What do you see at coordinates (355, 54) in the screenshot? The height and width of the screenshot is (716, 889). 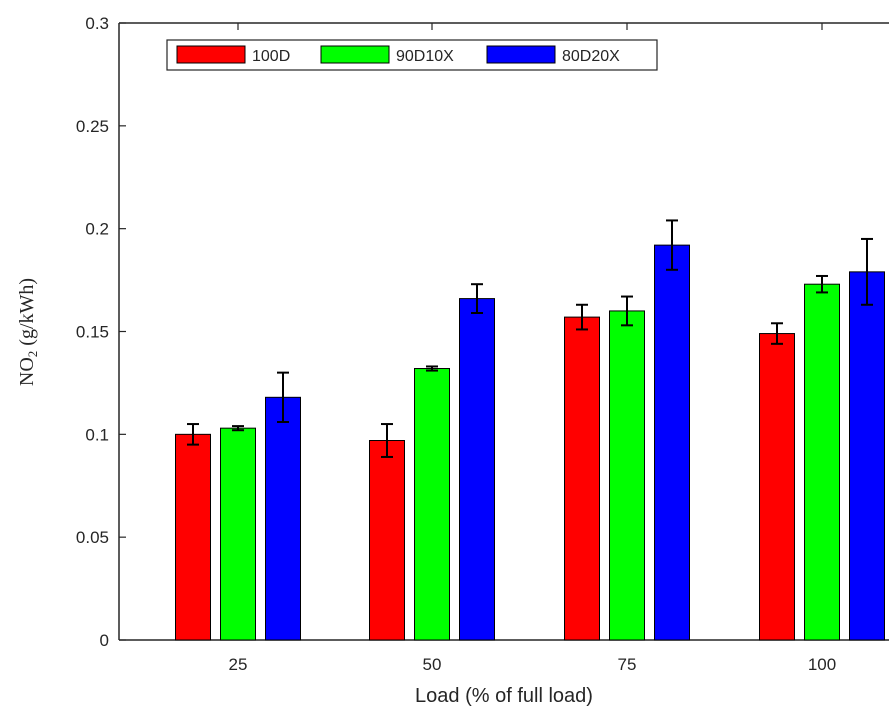 I see `legend-swatch-90D10X` at bounding box center [355, 54].